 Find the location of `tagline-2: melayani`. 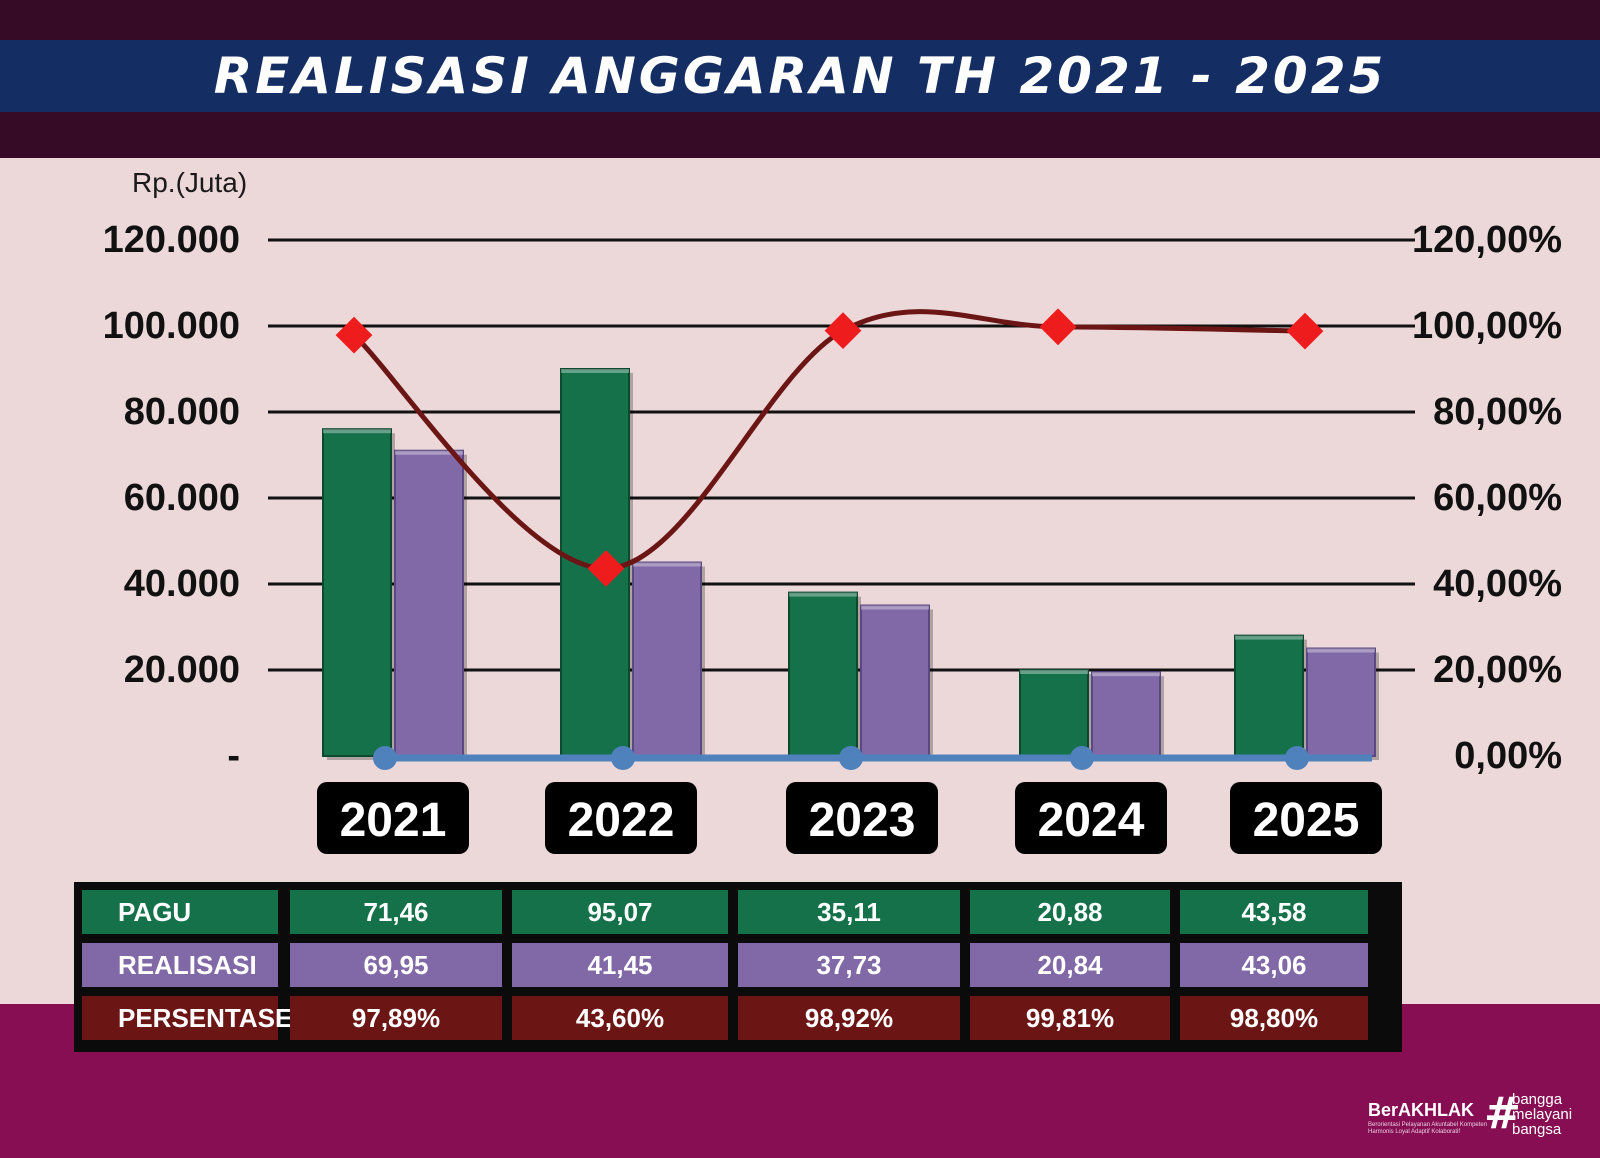

tagline-2: melayani is located at coordinates (1542, 1114).